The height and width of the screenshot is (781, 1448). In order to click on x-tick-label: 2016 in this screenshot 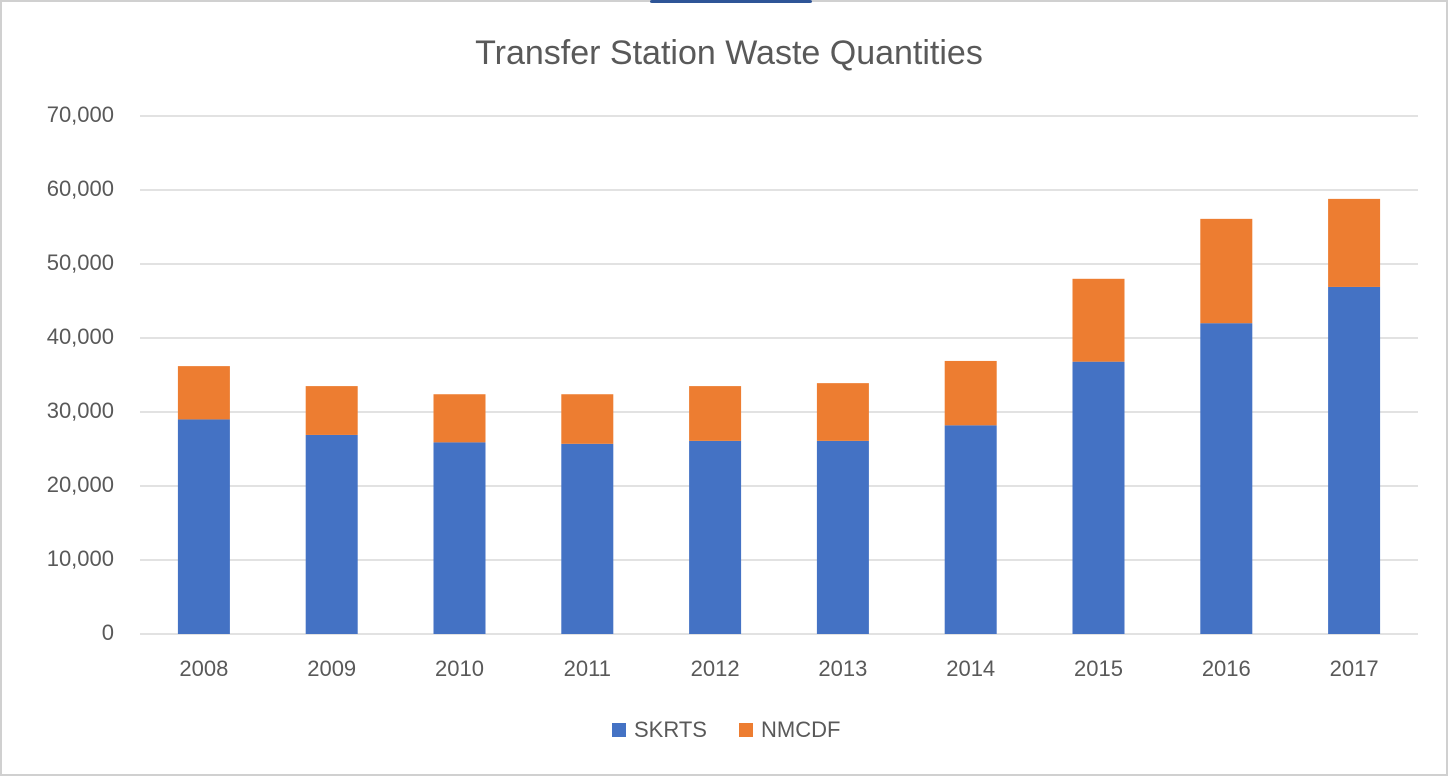, I will do `click(1226, 668)`.